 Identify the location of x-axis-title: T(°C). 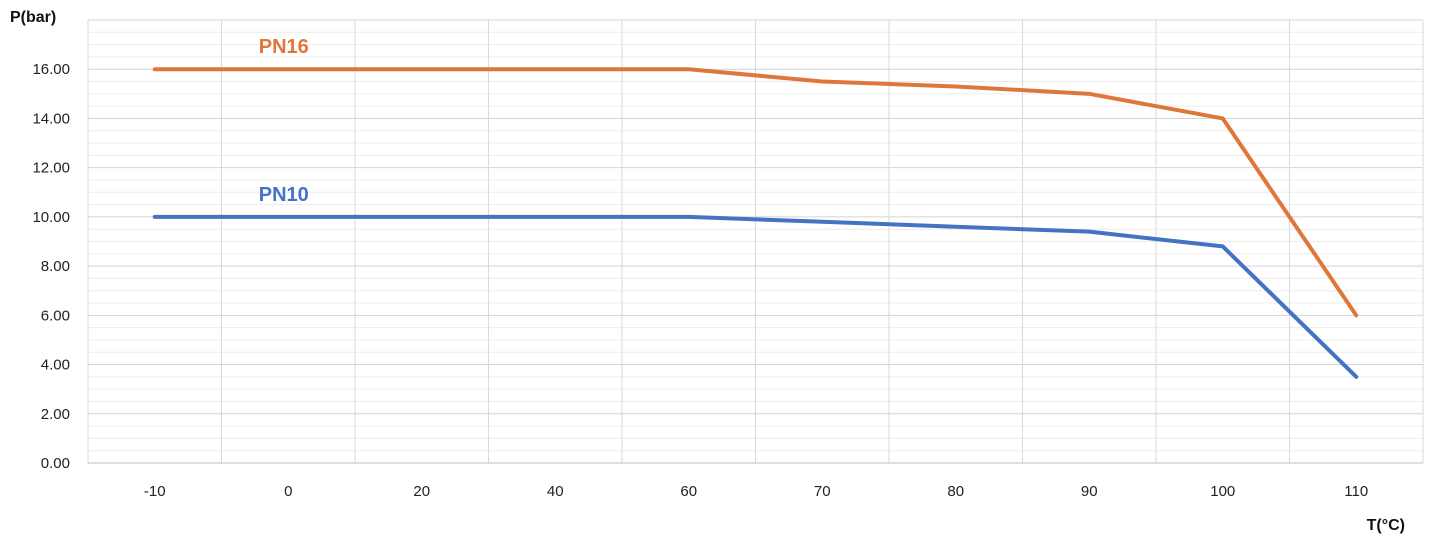
(1386, 525).